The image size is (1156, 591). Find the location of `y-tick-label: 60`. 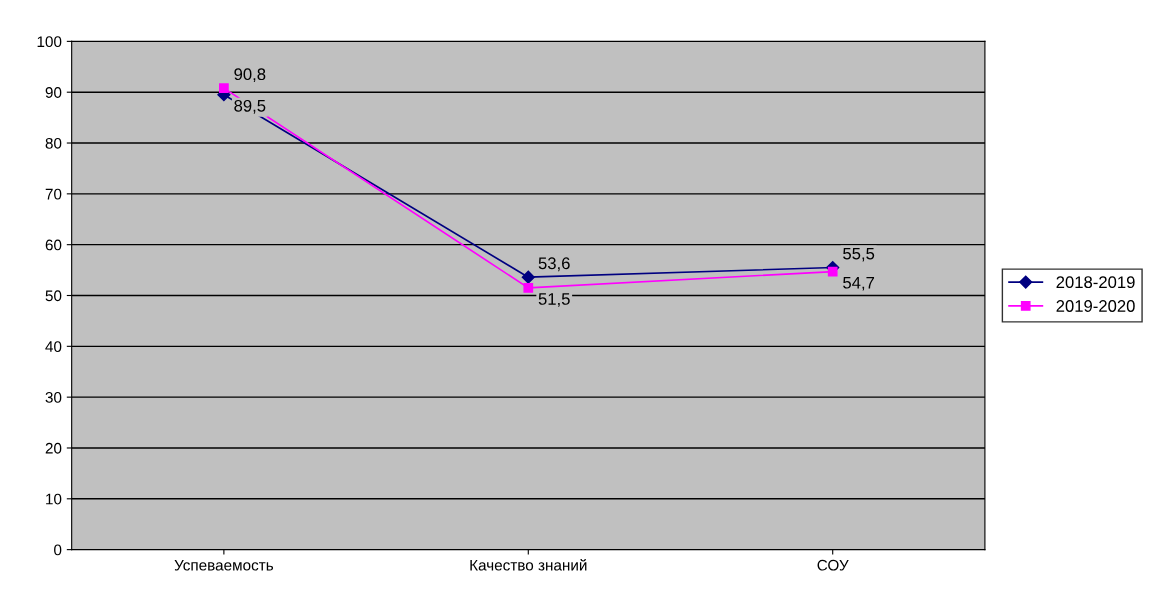

y-tick-label: 60 is located at coordinates (53, 245).